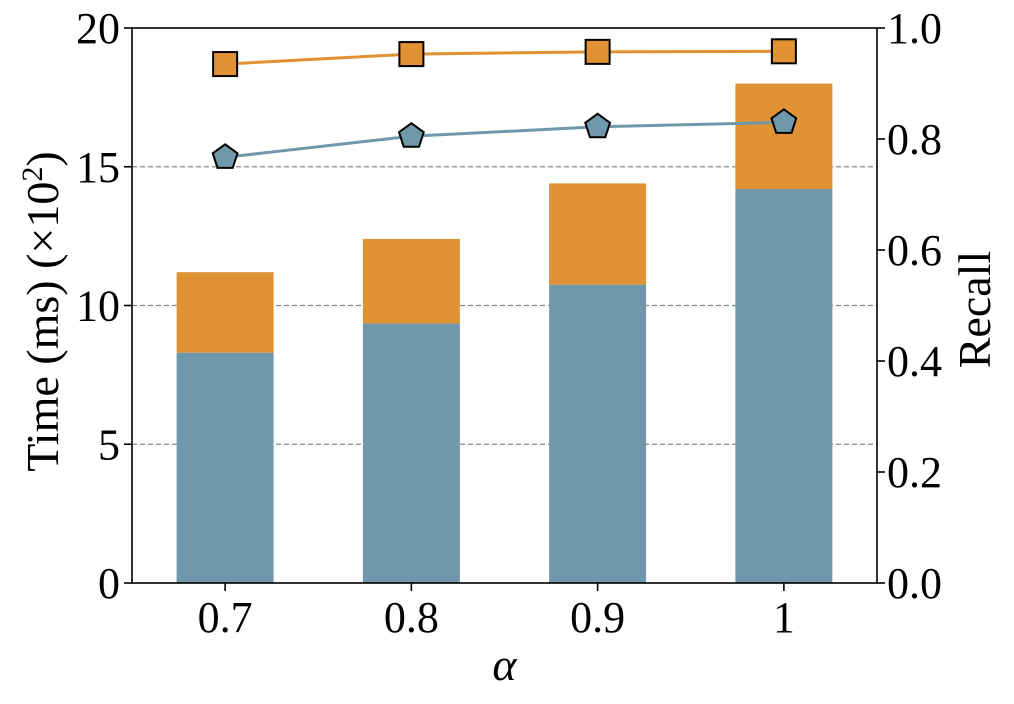 The height and width of the screenshot is (704, 1014). Describe the element at coordinates (42, 158) in the screenshot. I see `y-axis-title-close: )` at that location.